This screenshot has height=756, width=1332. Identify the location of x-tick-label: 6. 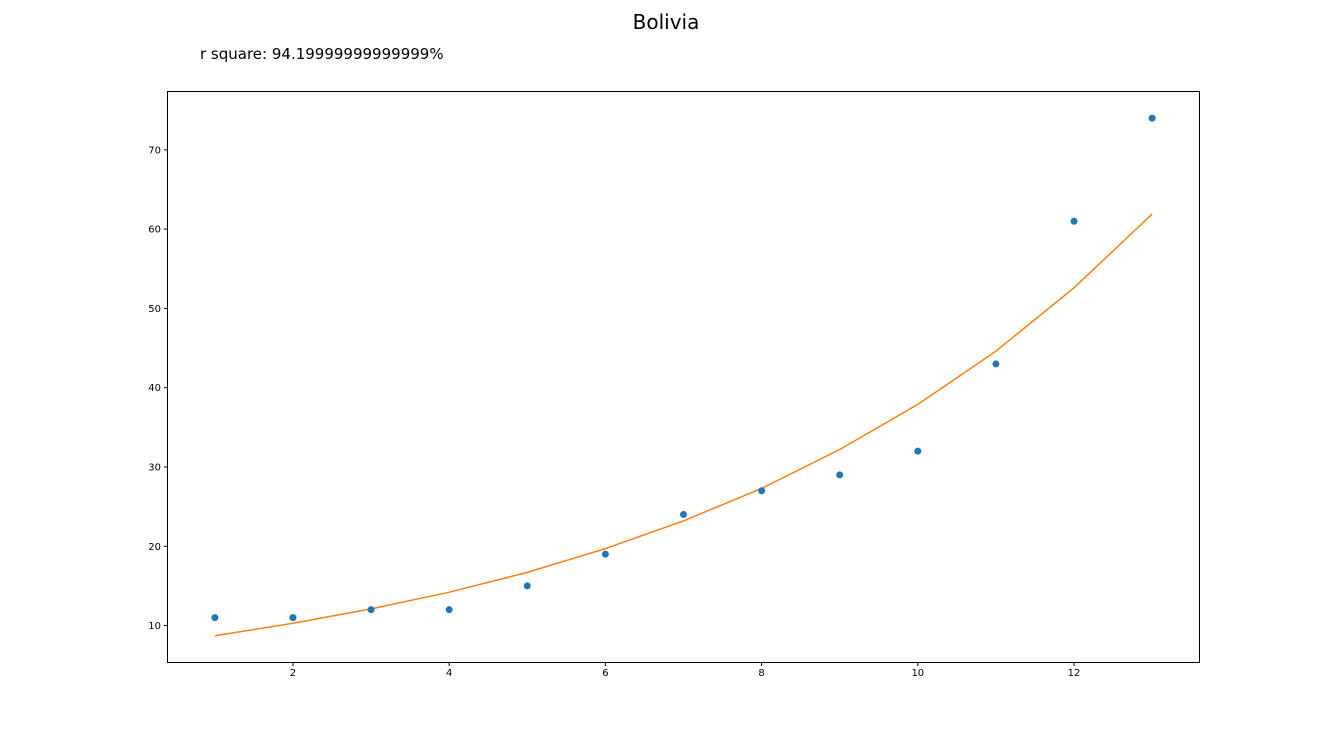
(605, 673).